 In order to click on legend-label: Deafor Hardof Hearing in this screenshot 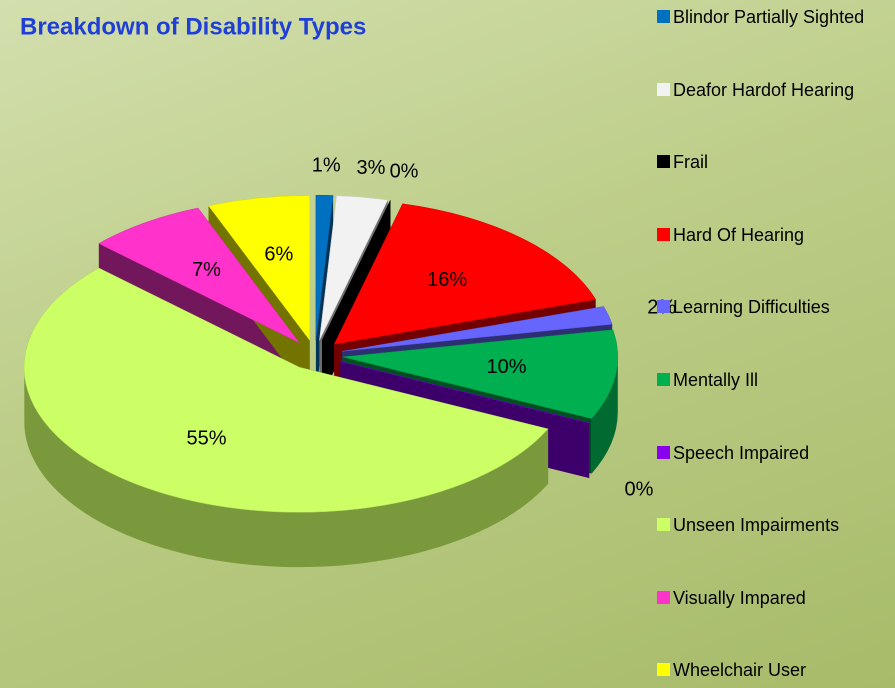, I will do `click(764, 89)`.